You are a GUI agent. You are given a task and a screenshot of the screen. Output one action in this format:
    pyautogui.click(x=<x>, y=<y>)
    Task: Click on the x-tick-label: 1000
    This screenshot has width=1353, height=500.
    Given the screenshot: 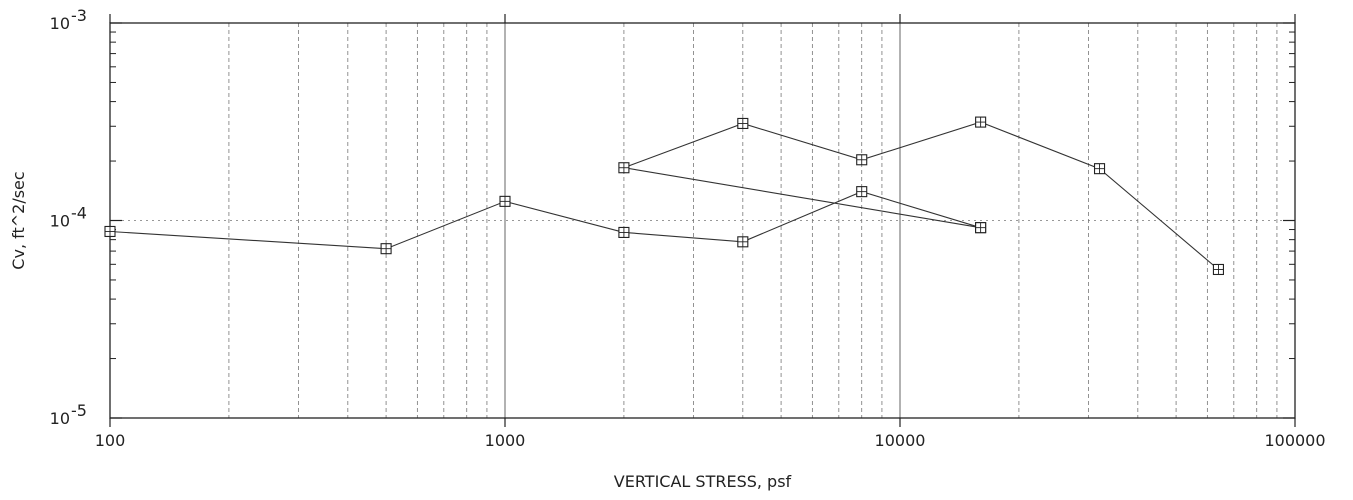 What is the action you would take?
    pyautogui.click(x=505, y=440)
    